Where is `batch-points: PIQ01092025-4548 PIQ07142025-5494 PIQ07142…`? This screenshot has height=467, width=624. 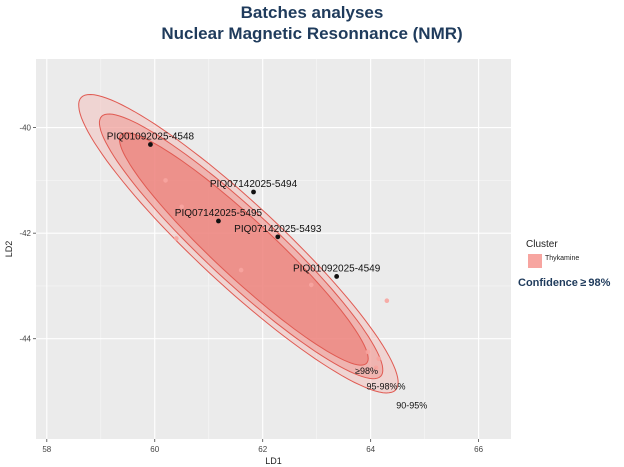
batch-points: PIQ01092025-4548 PIQ07142025-5494 PIQ07142… is located at coordinates (244, 205).